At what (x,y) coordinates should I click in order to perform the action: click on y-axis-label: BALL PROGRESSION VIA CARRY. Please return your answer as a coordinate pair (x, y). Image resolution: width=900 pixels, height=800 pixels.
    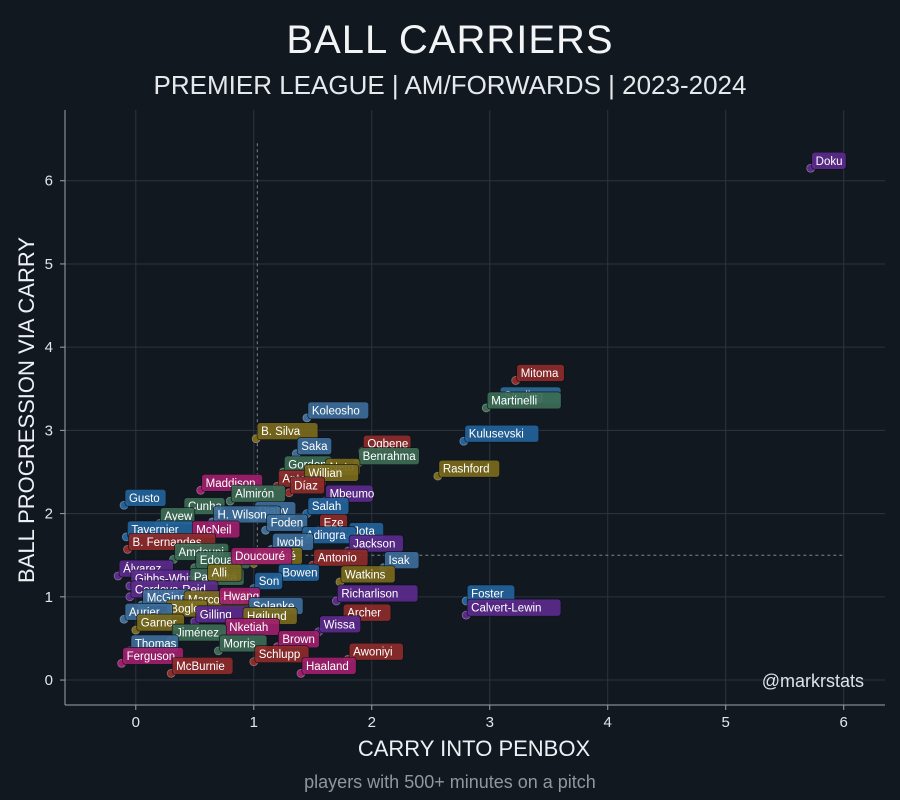
    Looking at the image, I should click on (26, 410).